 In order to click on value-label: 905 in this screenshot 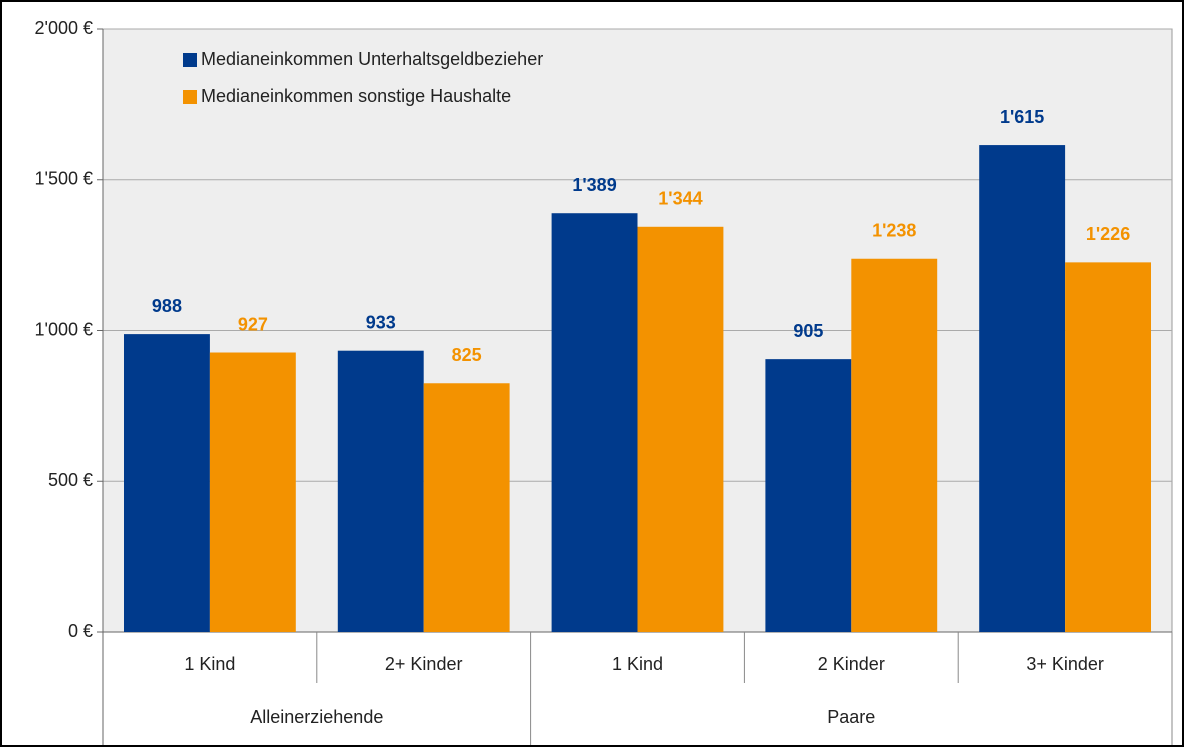, I will do `click(808, 331)`.